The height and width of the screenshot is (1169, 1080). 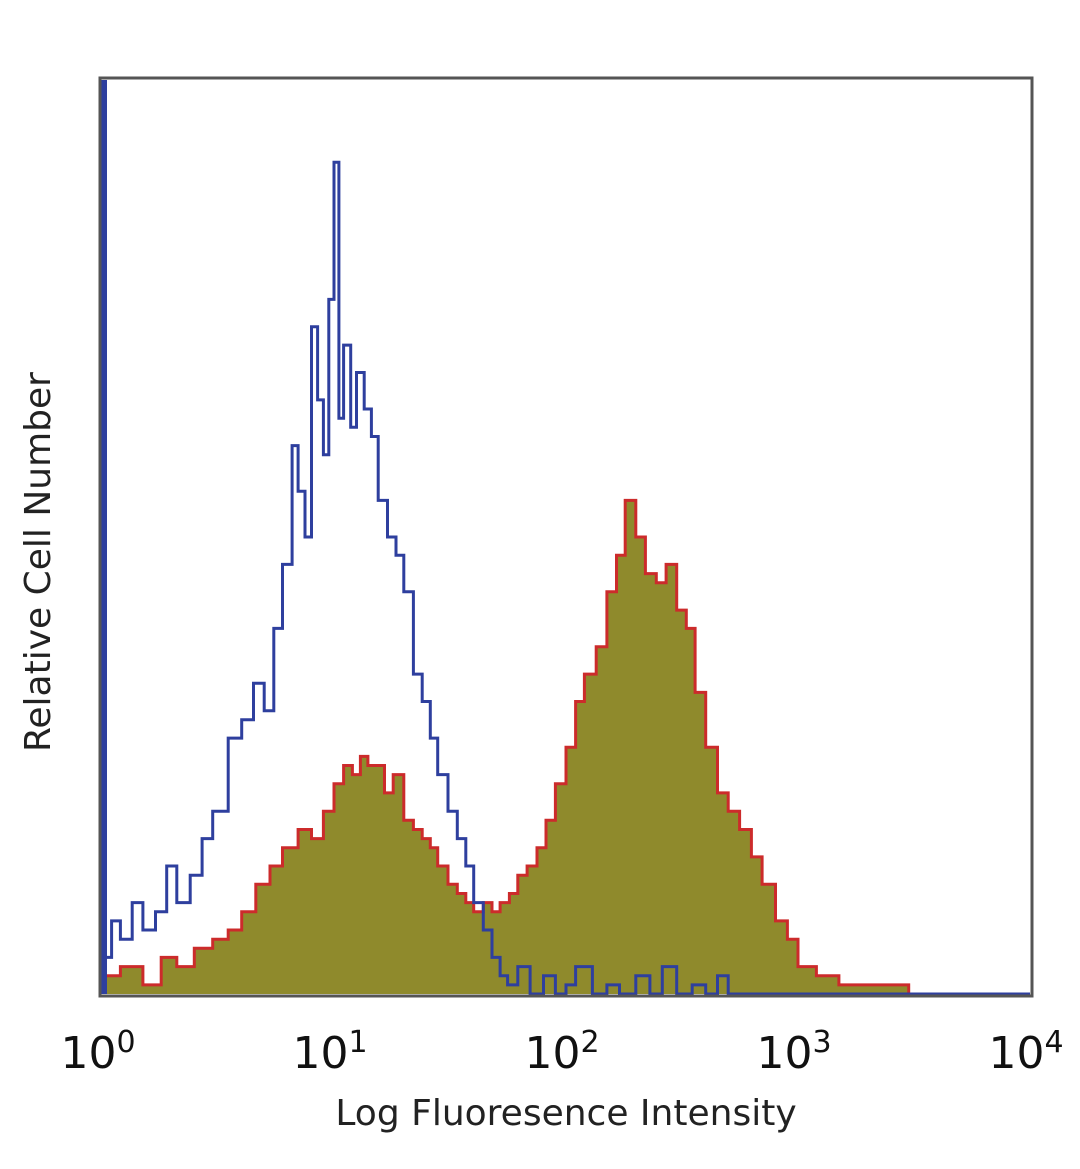 I want to click on x-axis-ticks: 100 101 102 103 104, so click(x=561, y=1052).